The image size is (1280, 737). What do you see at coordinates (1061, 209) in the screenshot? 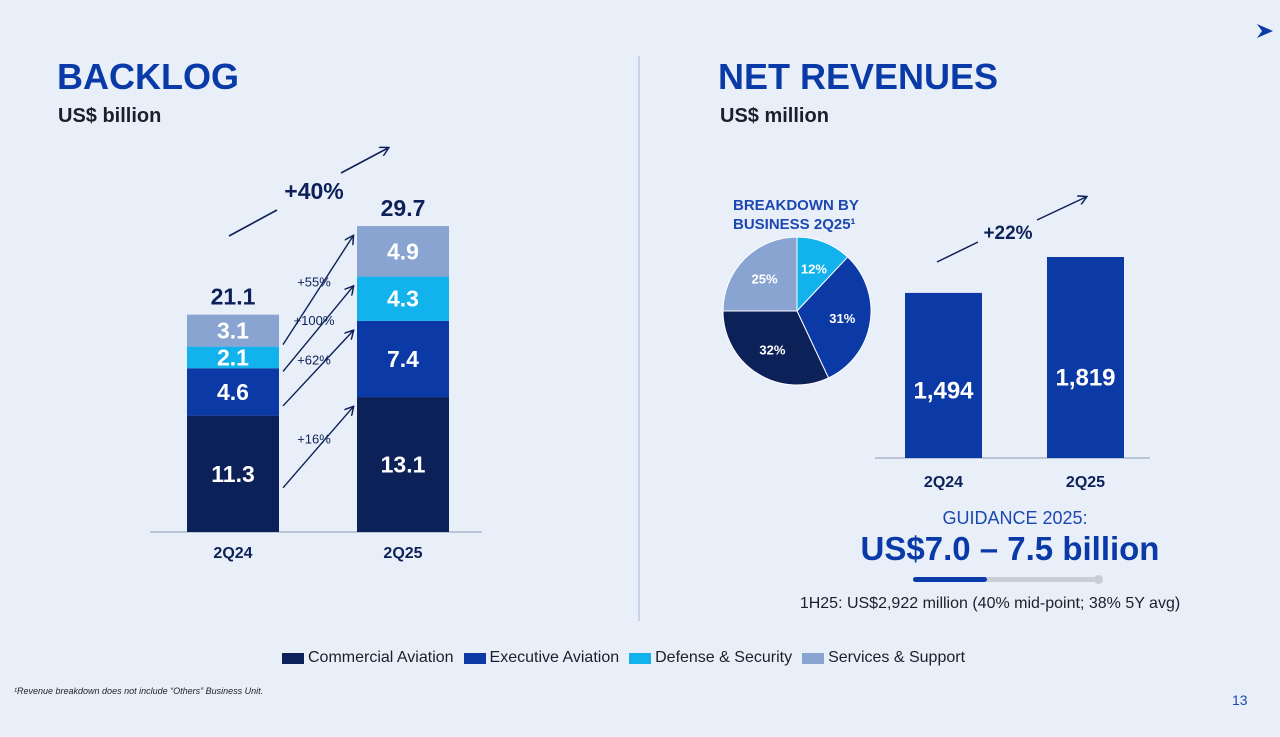
I see `revenue-growth-arrow-upper` at bounding box center [1061, 209].